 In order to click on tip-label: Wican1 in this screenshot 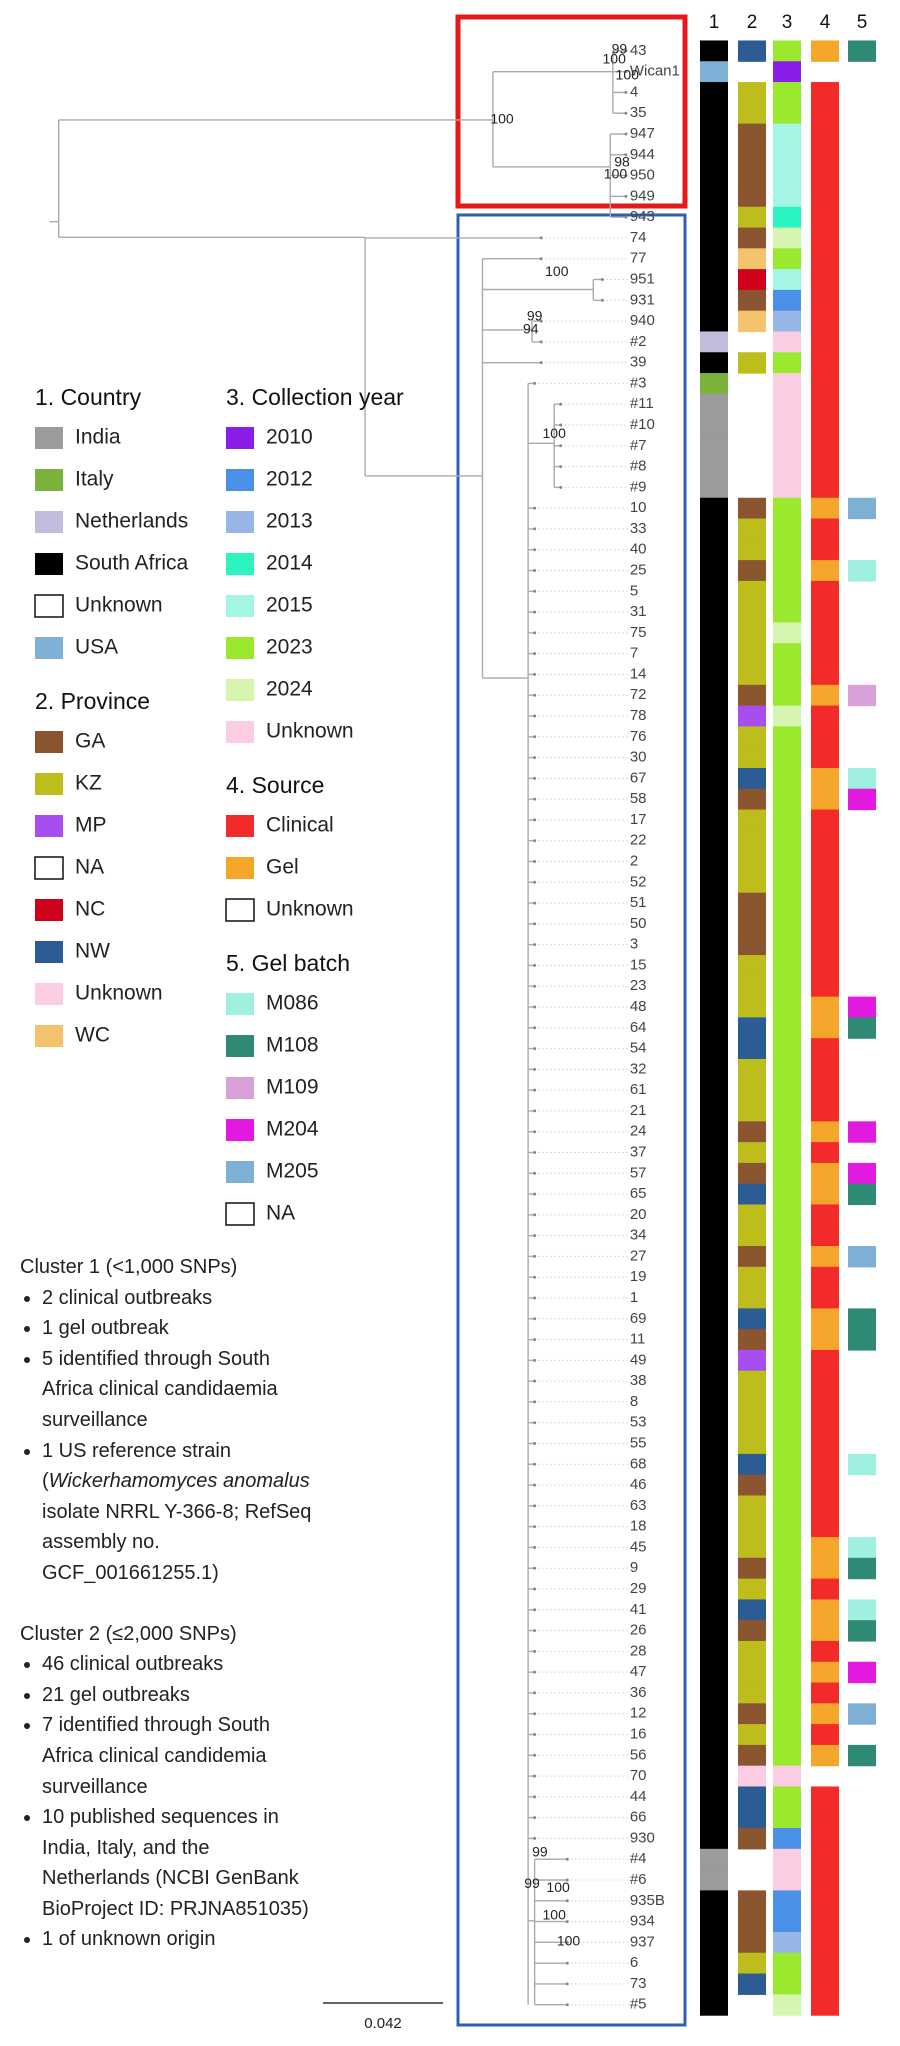, I will do `click(655, 71)`.